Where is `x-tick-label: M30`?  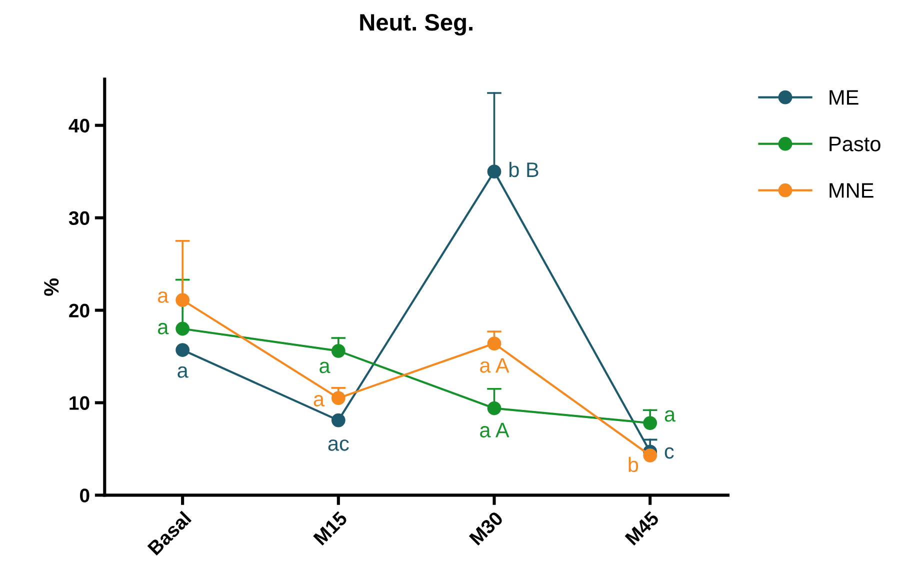
x-tick-label: M30 is located at coordinates (486, 528).